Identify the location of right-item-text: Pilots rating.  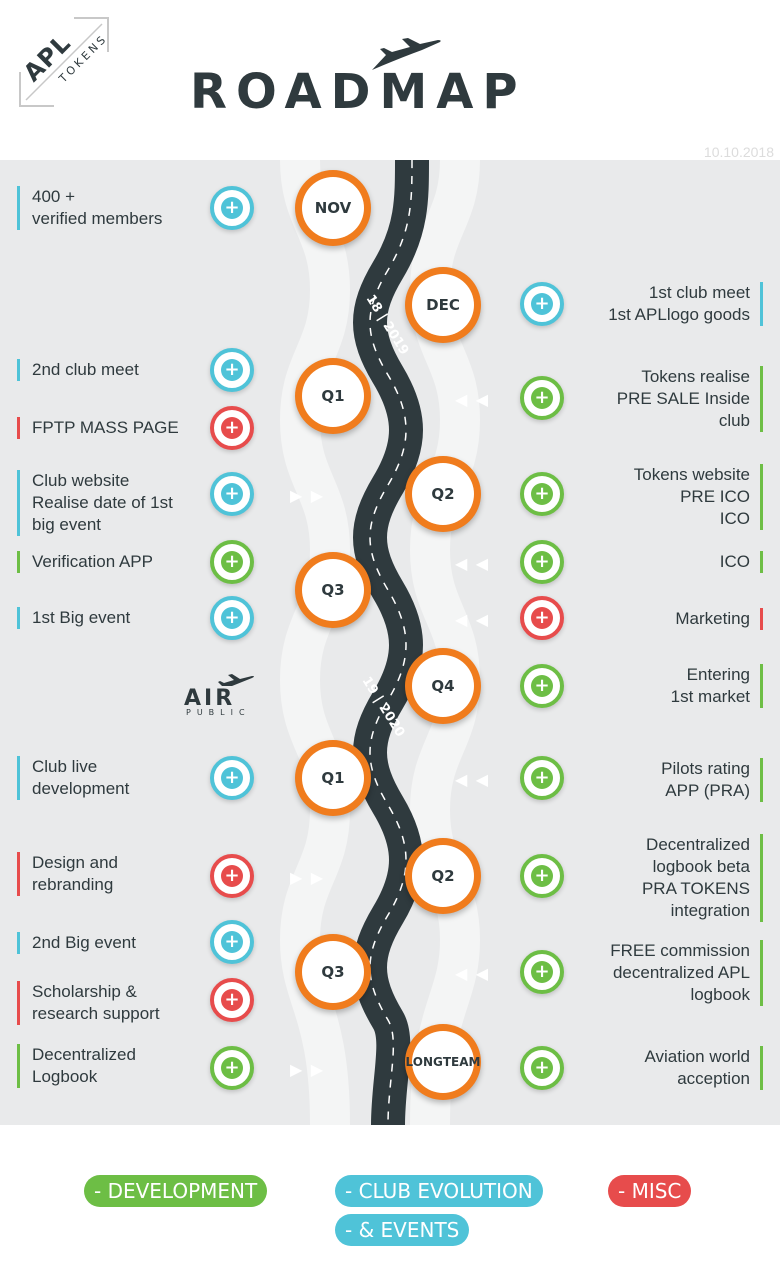
(705, 768).